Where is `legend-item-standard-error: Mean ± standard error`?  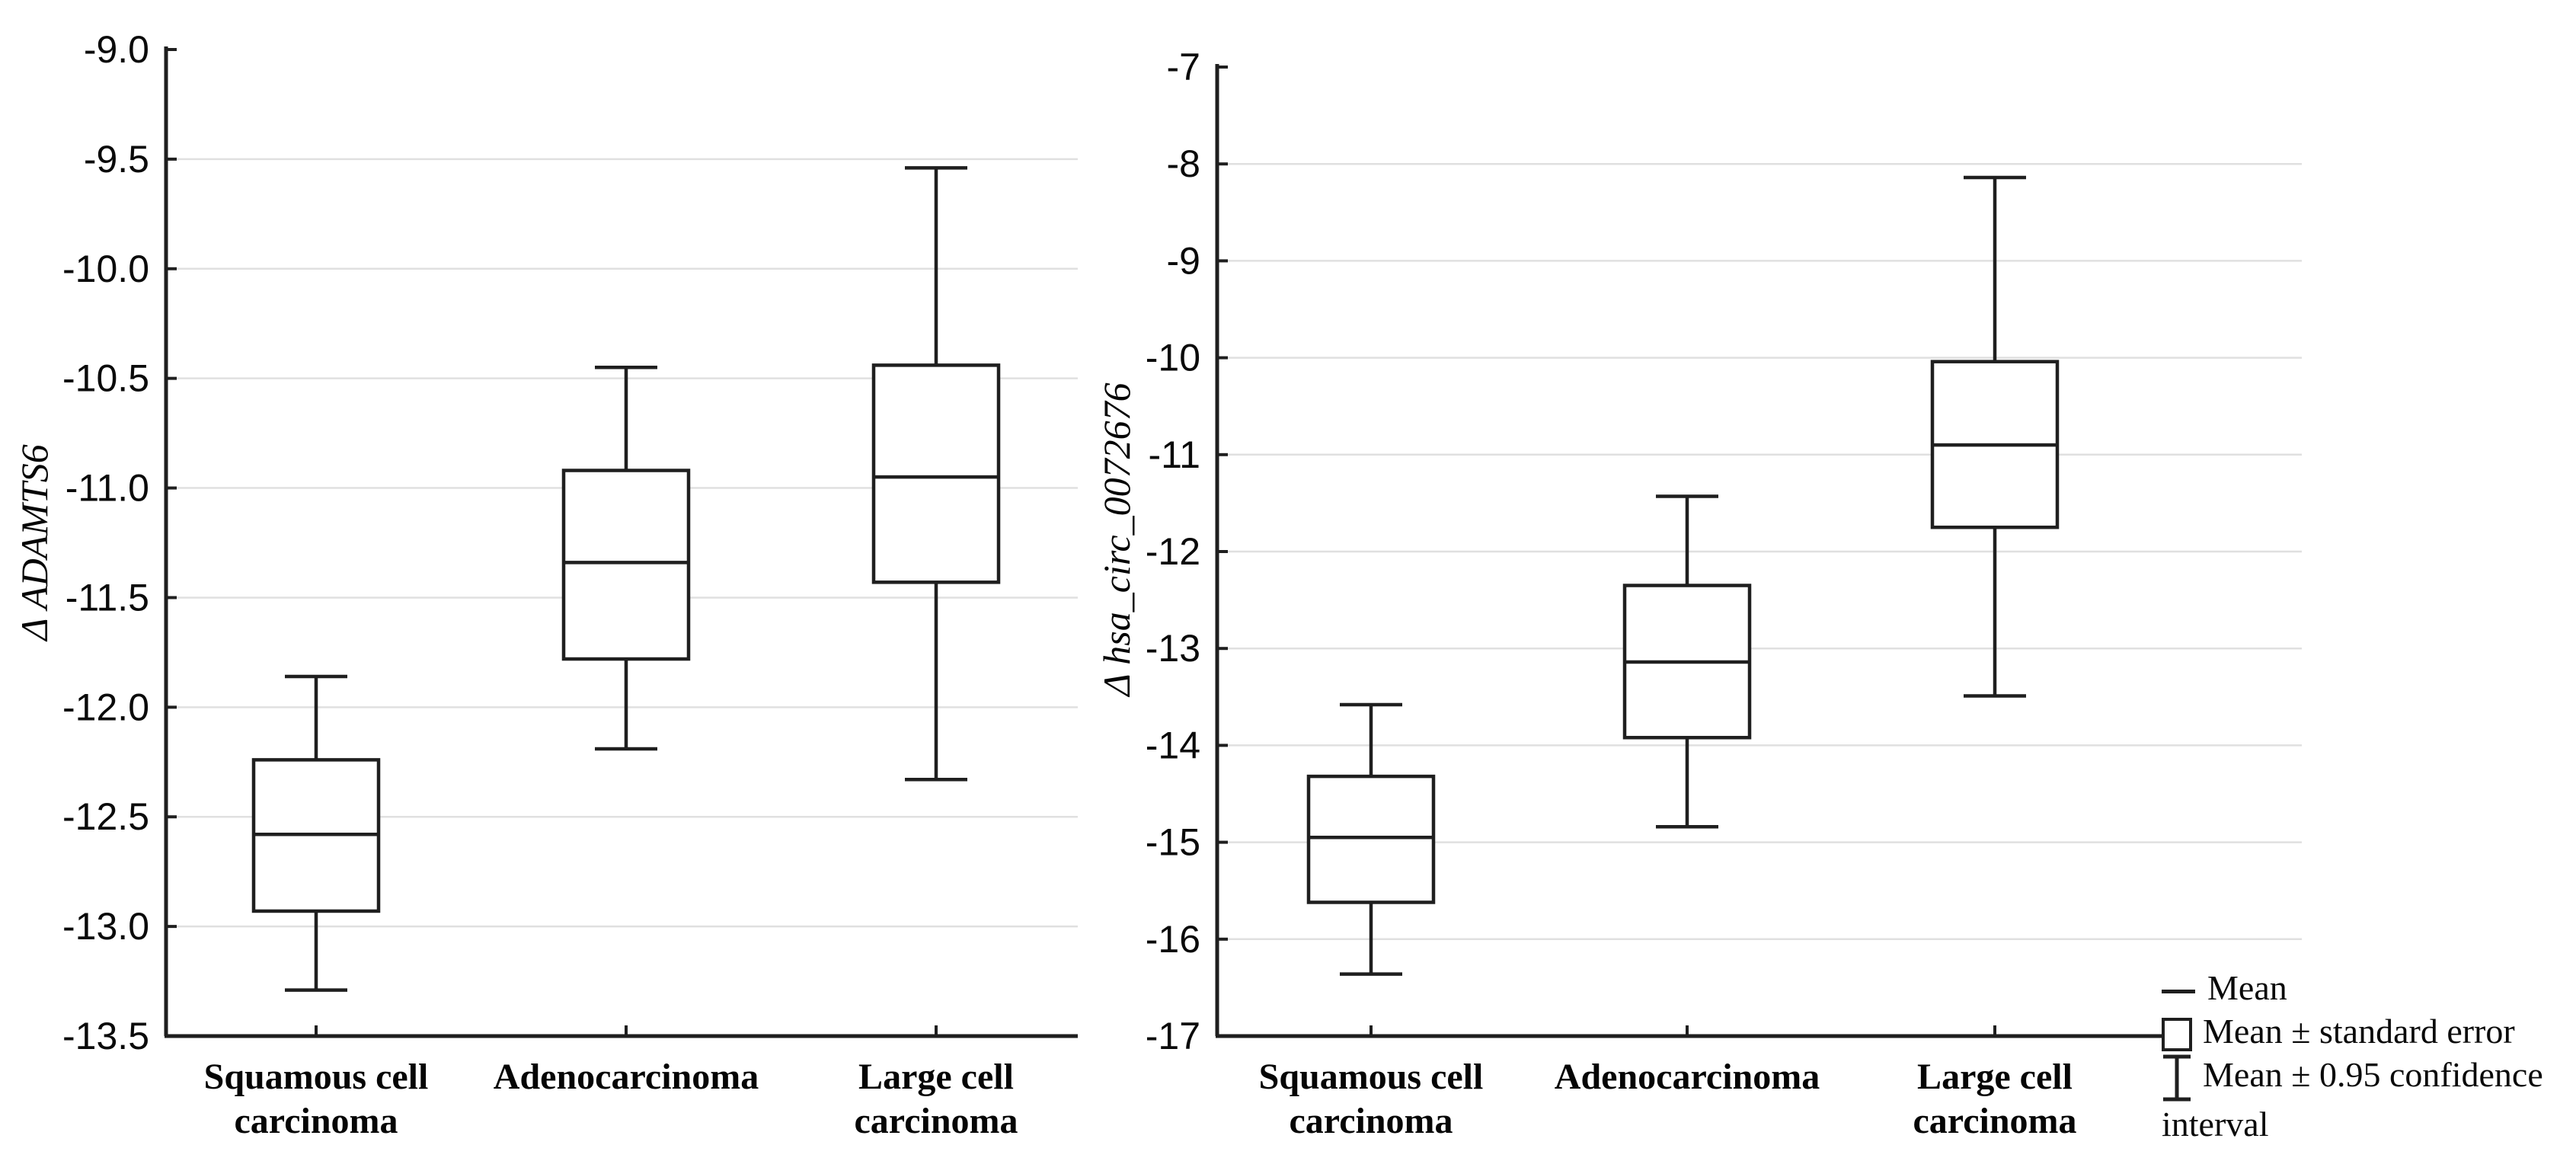 legend-item-standard-error: Mean ± standard error is located at coordinates (2369, 1031).